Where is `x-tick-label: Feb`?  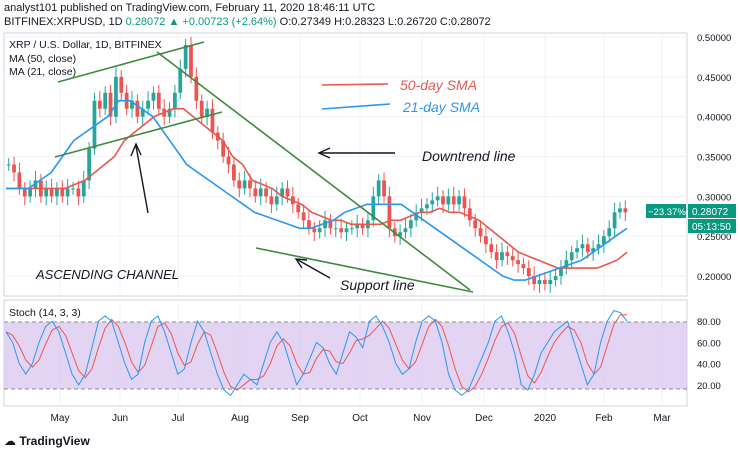 x-tick-label: Feb is located at coordinates (604, 418).